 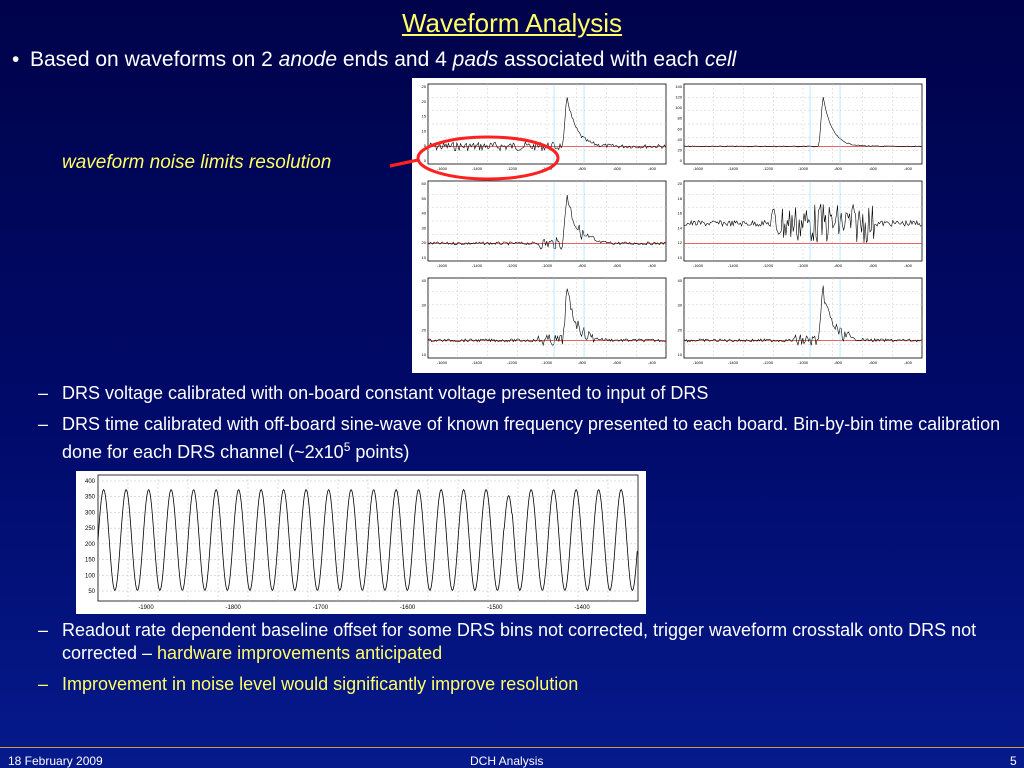 I want to click on sub-dash-2: –, so click(x=43, y=424).